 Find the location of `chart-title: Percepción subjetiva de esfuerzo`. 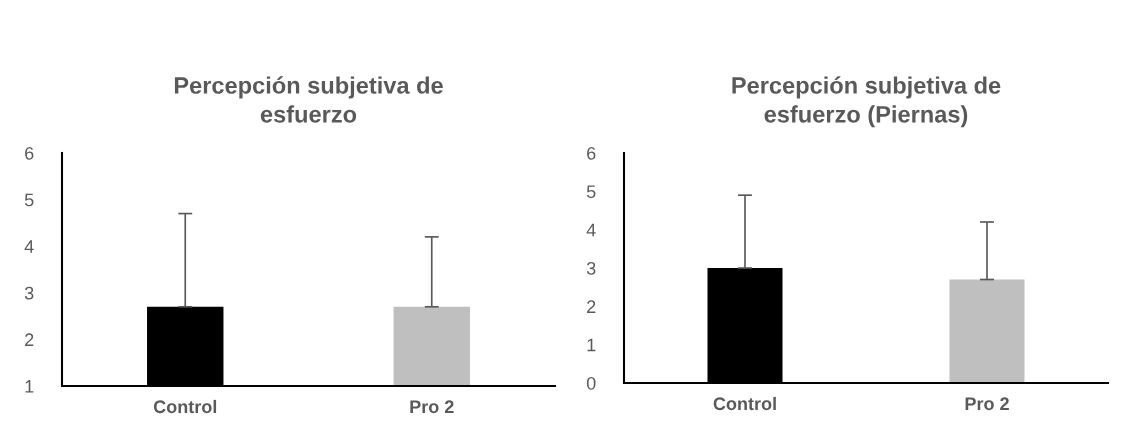

chart-title: Percepción subjetiva de esfuerzo is located at coordinates (308, 99).